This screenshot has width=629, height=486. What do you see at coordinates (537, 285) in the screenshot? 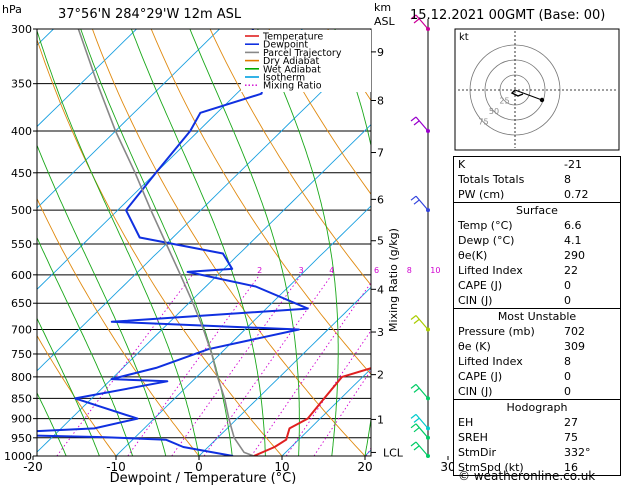
I see `surface-row: CAPE (J) 0` at bounding box center [537, 285].